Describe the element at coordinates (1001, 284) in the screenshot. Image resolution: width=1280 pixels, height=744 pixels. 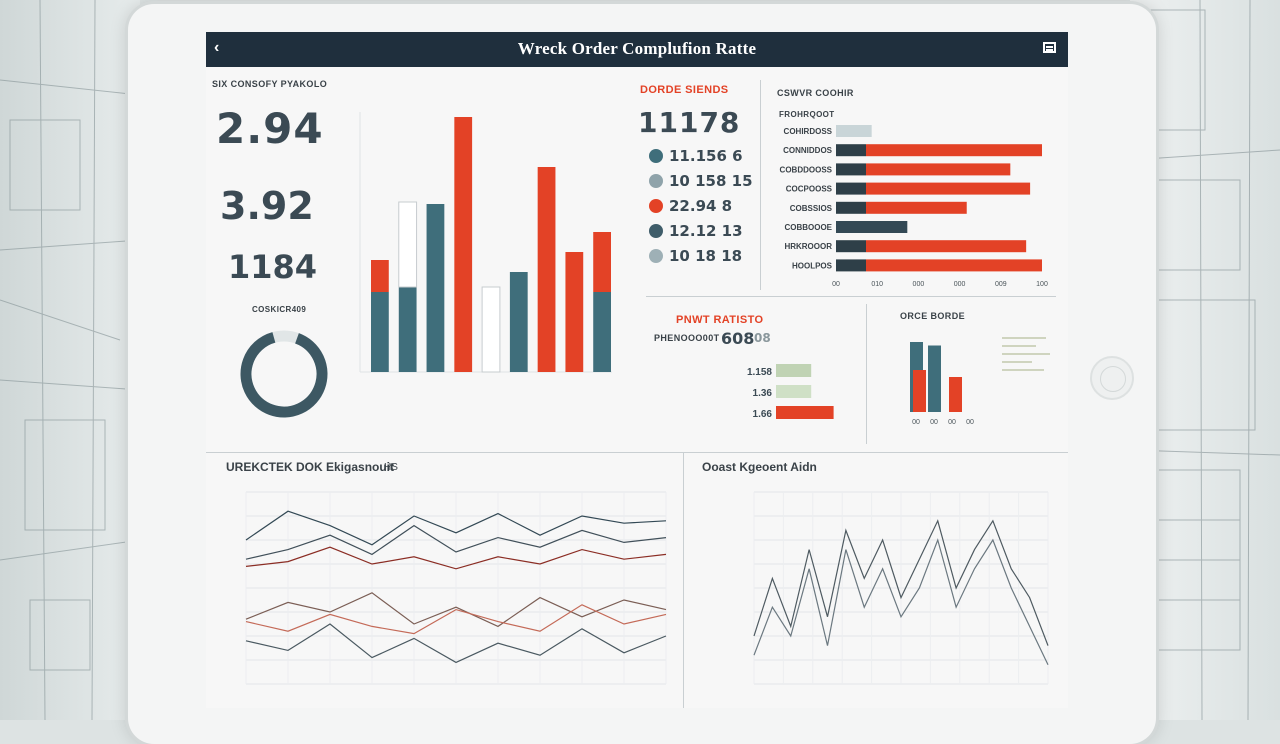
I see `hbar-tick: 009` at that location.